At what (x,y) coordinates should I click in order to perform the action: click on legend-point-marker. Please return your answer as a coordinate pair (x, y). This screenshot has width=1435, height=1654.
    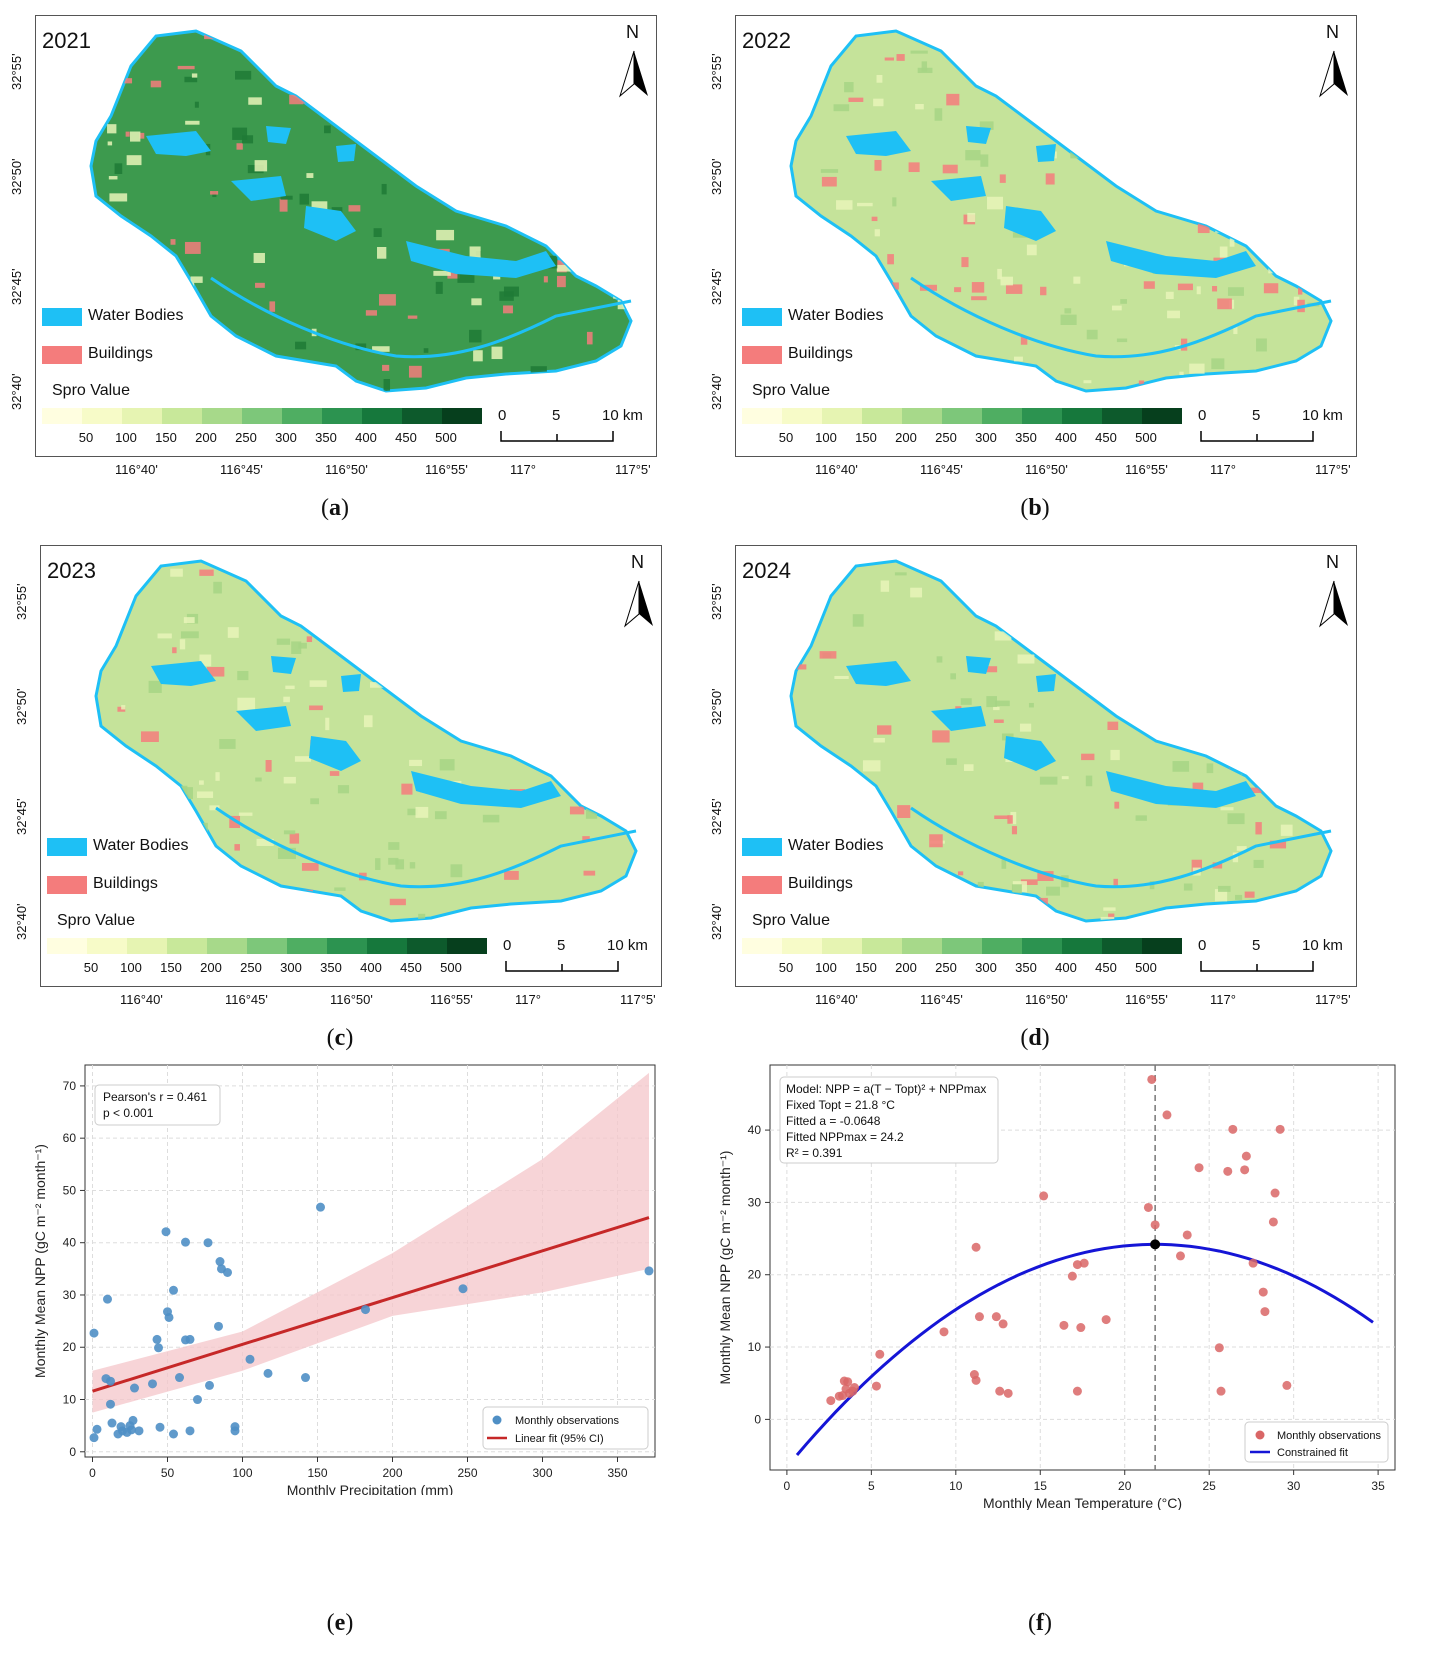
    Looking at the image, I should click on (497, 1420).